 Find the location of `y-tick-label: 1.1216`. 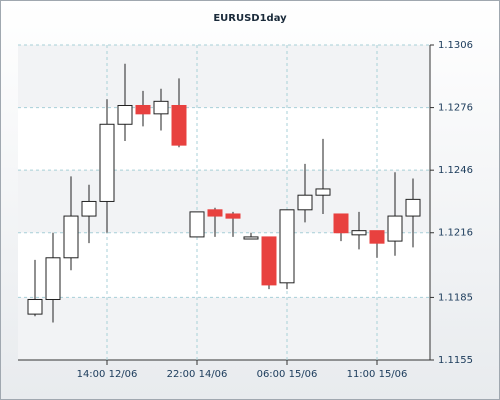

y-tick-label: 1.1216 is located at coordinates (455, 233).